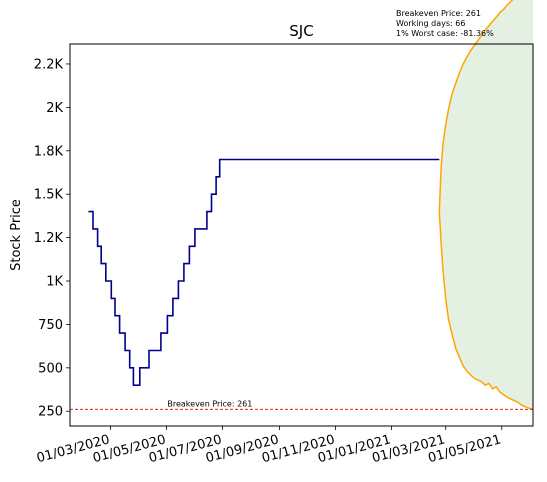 The width and height of the screenshot is (547, 482). I want to click on y-tick-label: 1.2K, so click(49, 238).